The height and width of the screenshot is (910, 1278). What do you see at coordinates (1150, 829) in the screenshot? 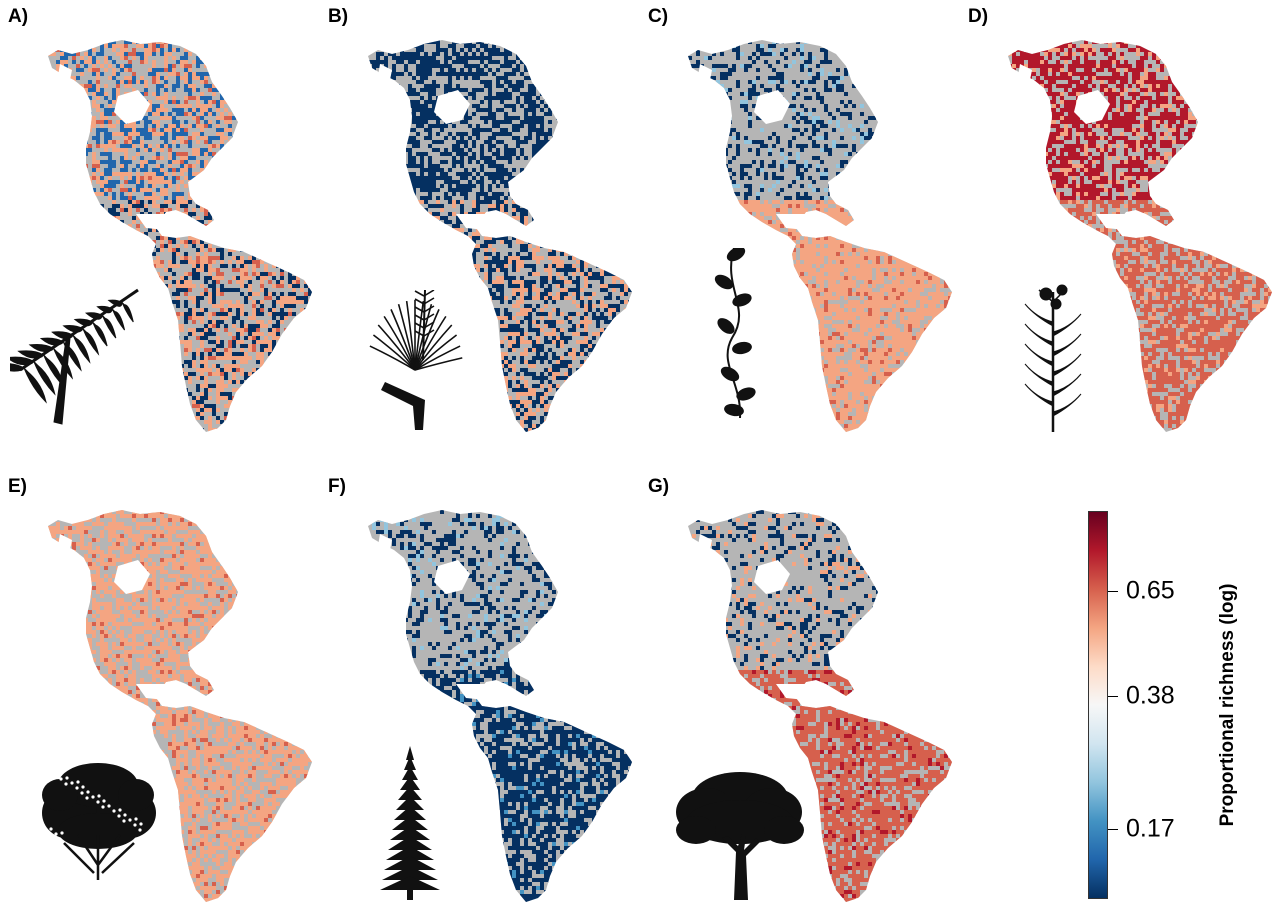
I see `legend-tick-label: 0.17` at bounding box center [1150, 829].